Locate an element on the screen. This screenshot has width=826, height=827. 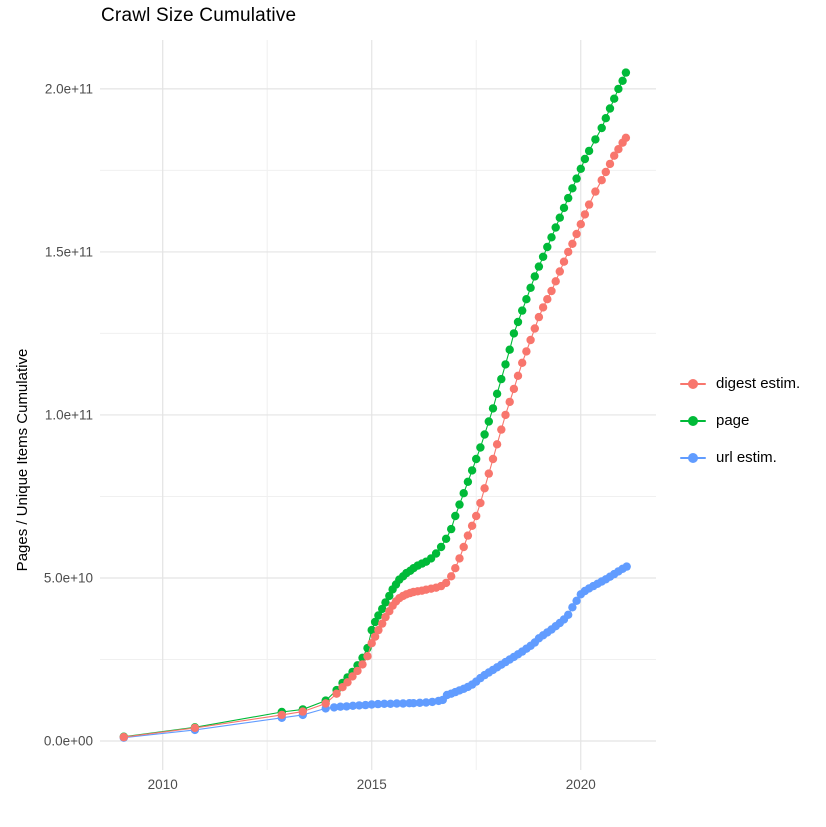
legend-key-page is located at coordinates (693, 421).